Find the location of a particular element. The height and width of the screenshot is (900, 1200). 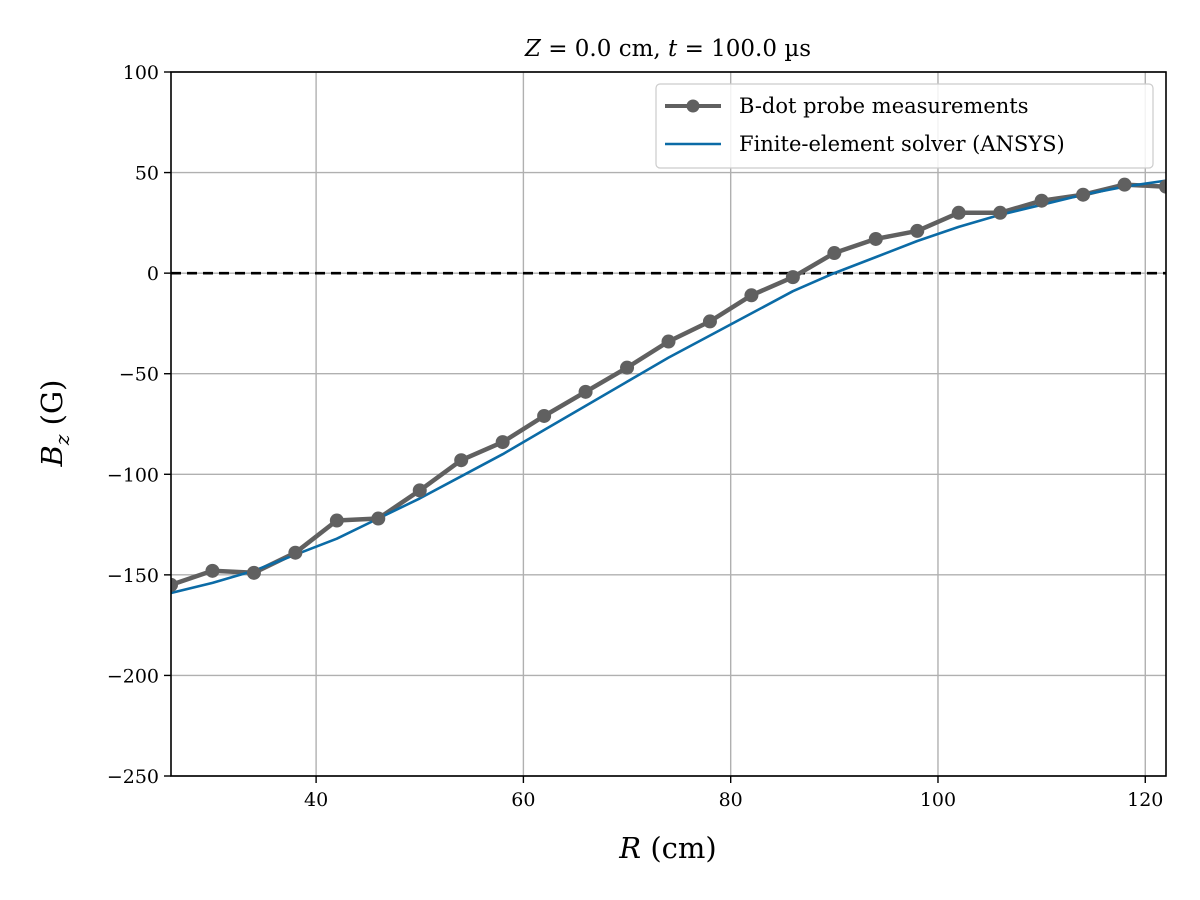

x-tick-label: 40 is located at coordinates (316, 800).